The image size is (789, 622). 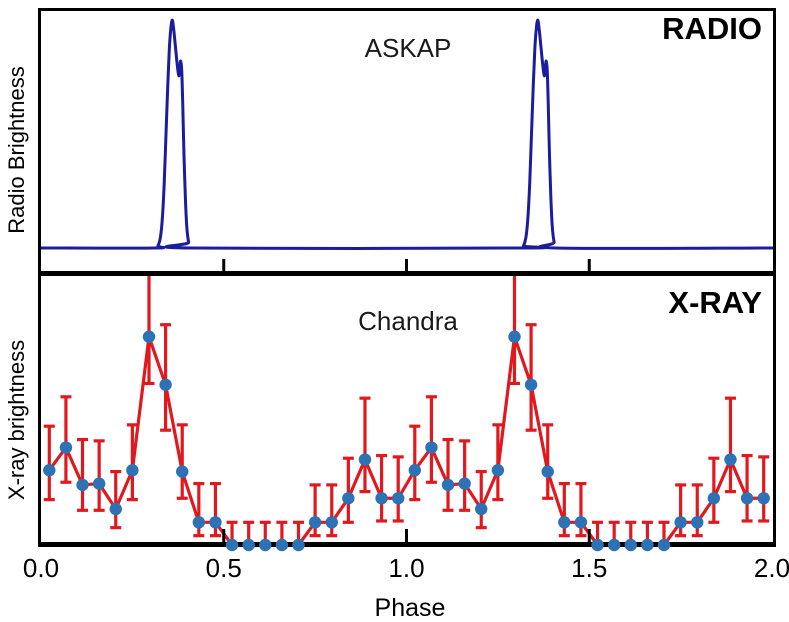 I want to click on x-axis-title: Phase, so click(x=410, y=608).